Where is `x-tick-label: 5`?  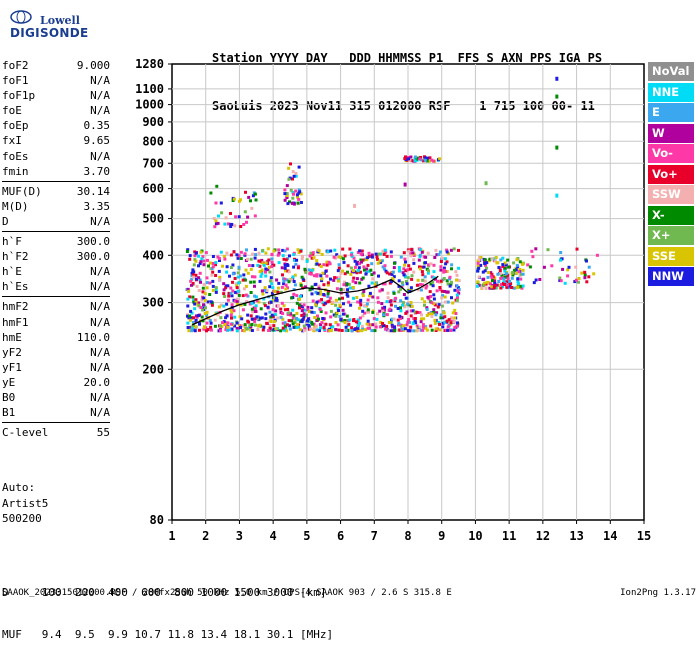 x-tick-label: 5 is located at coordinates (306, 536).